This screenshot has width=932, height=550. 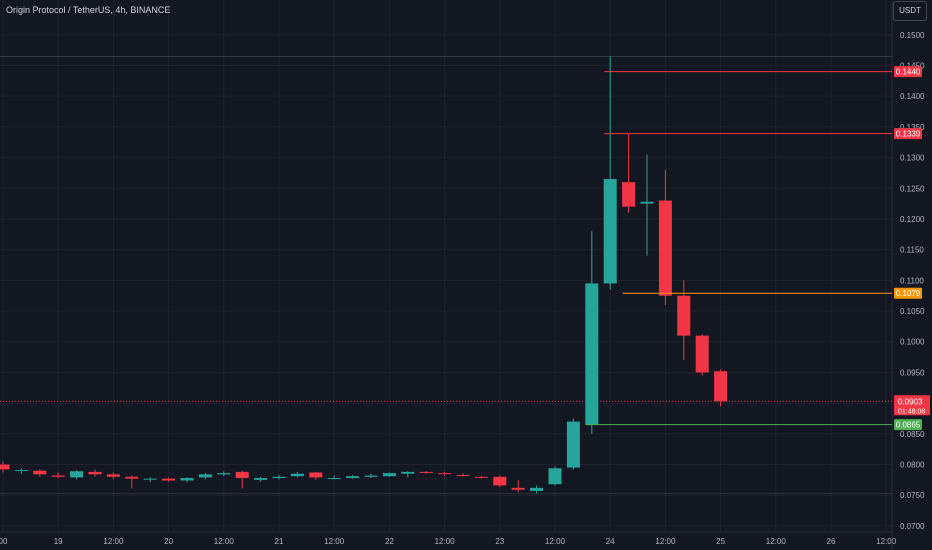 What do you see at coordinates (912, 342) in the screenshot?
I see `y-tick-label: 0.1000` at bounding box center [912, 342].